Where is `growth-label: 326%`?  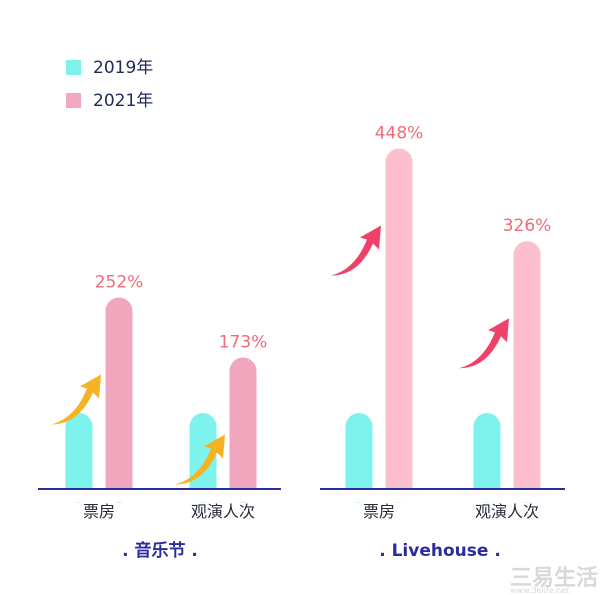
growth-label: 326% is located at coordinates (527, 226).